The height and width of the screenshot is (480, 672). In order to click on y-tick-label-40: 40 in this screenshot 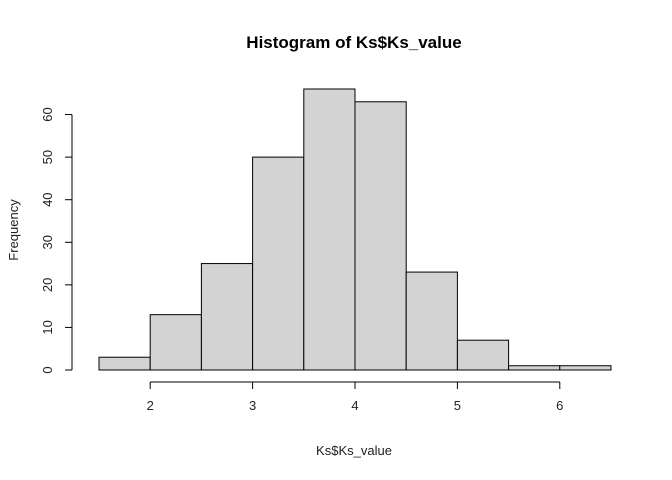, I will do `click(47, 199)`.